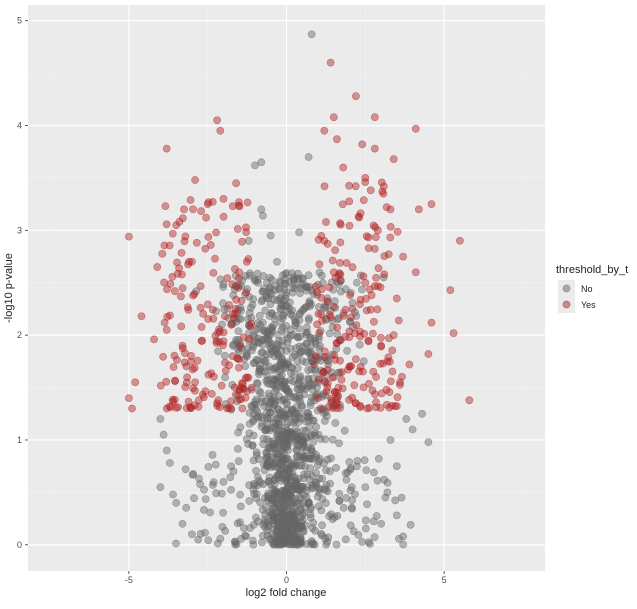  Describe the element at coordinates (592, 270) in the screenshot. I see `legend-title: threshold_by_t` at that location.